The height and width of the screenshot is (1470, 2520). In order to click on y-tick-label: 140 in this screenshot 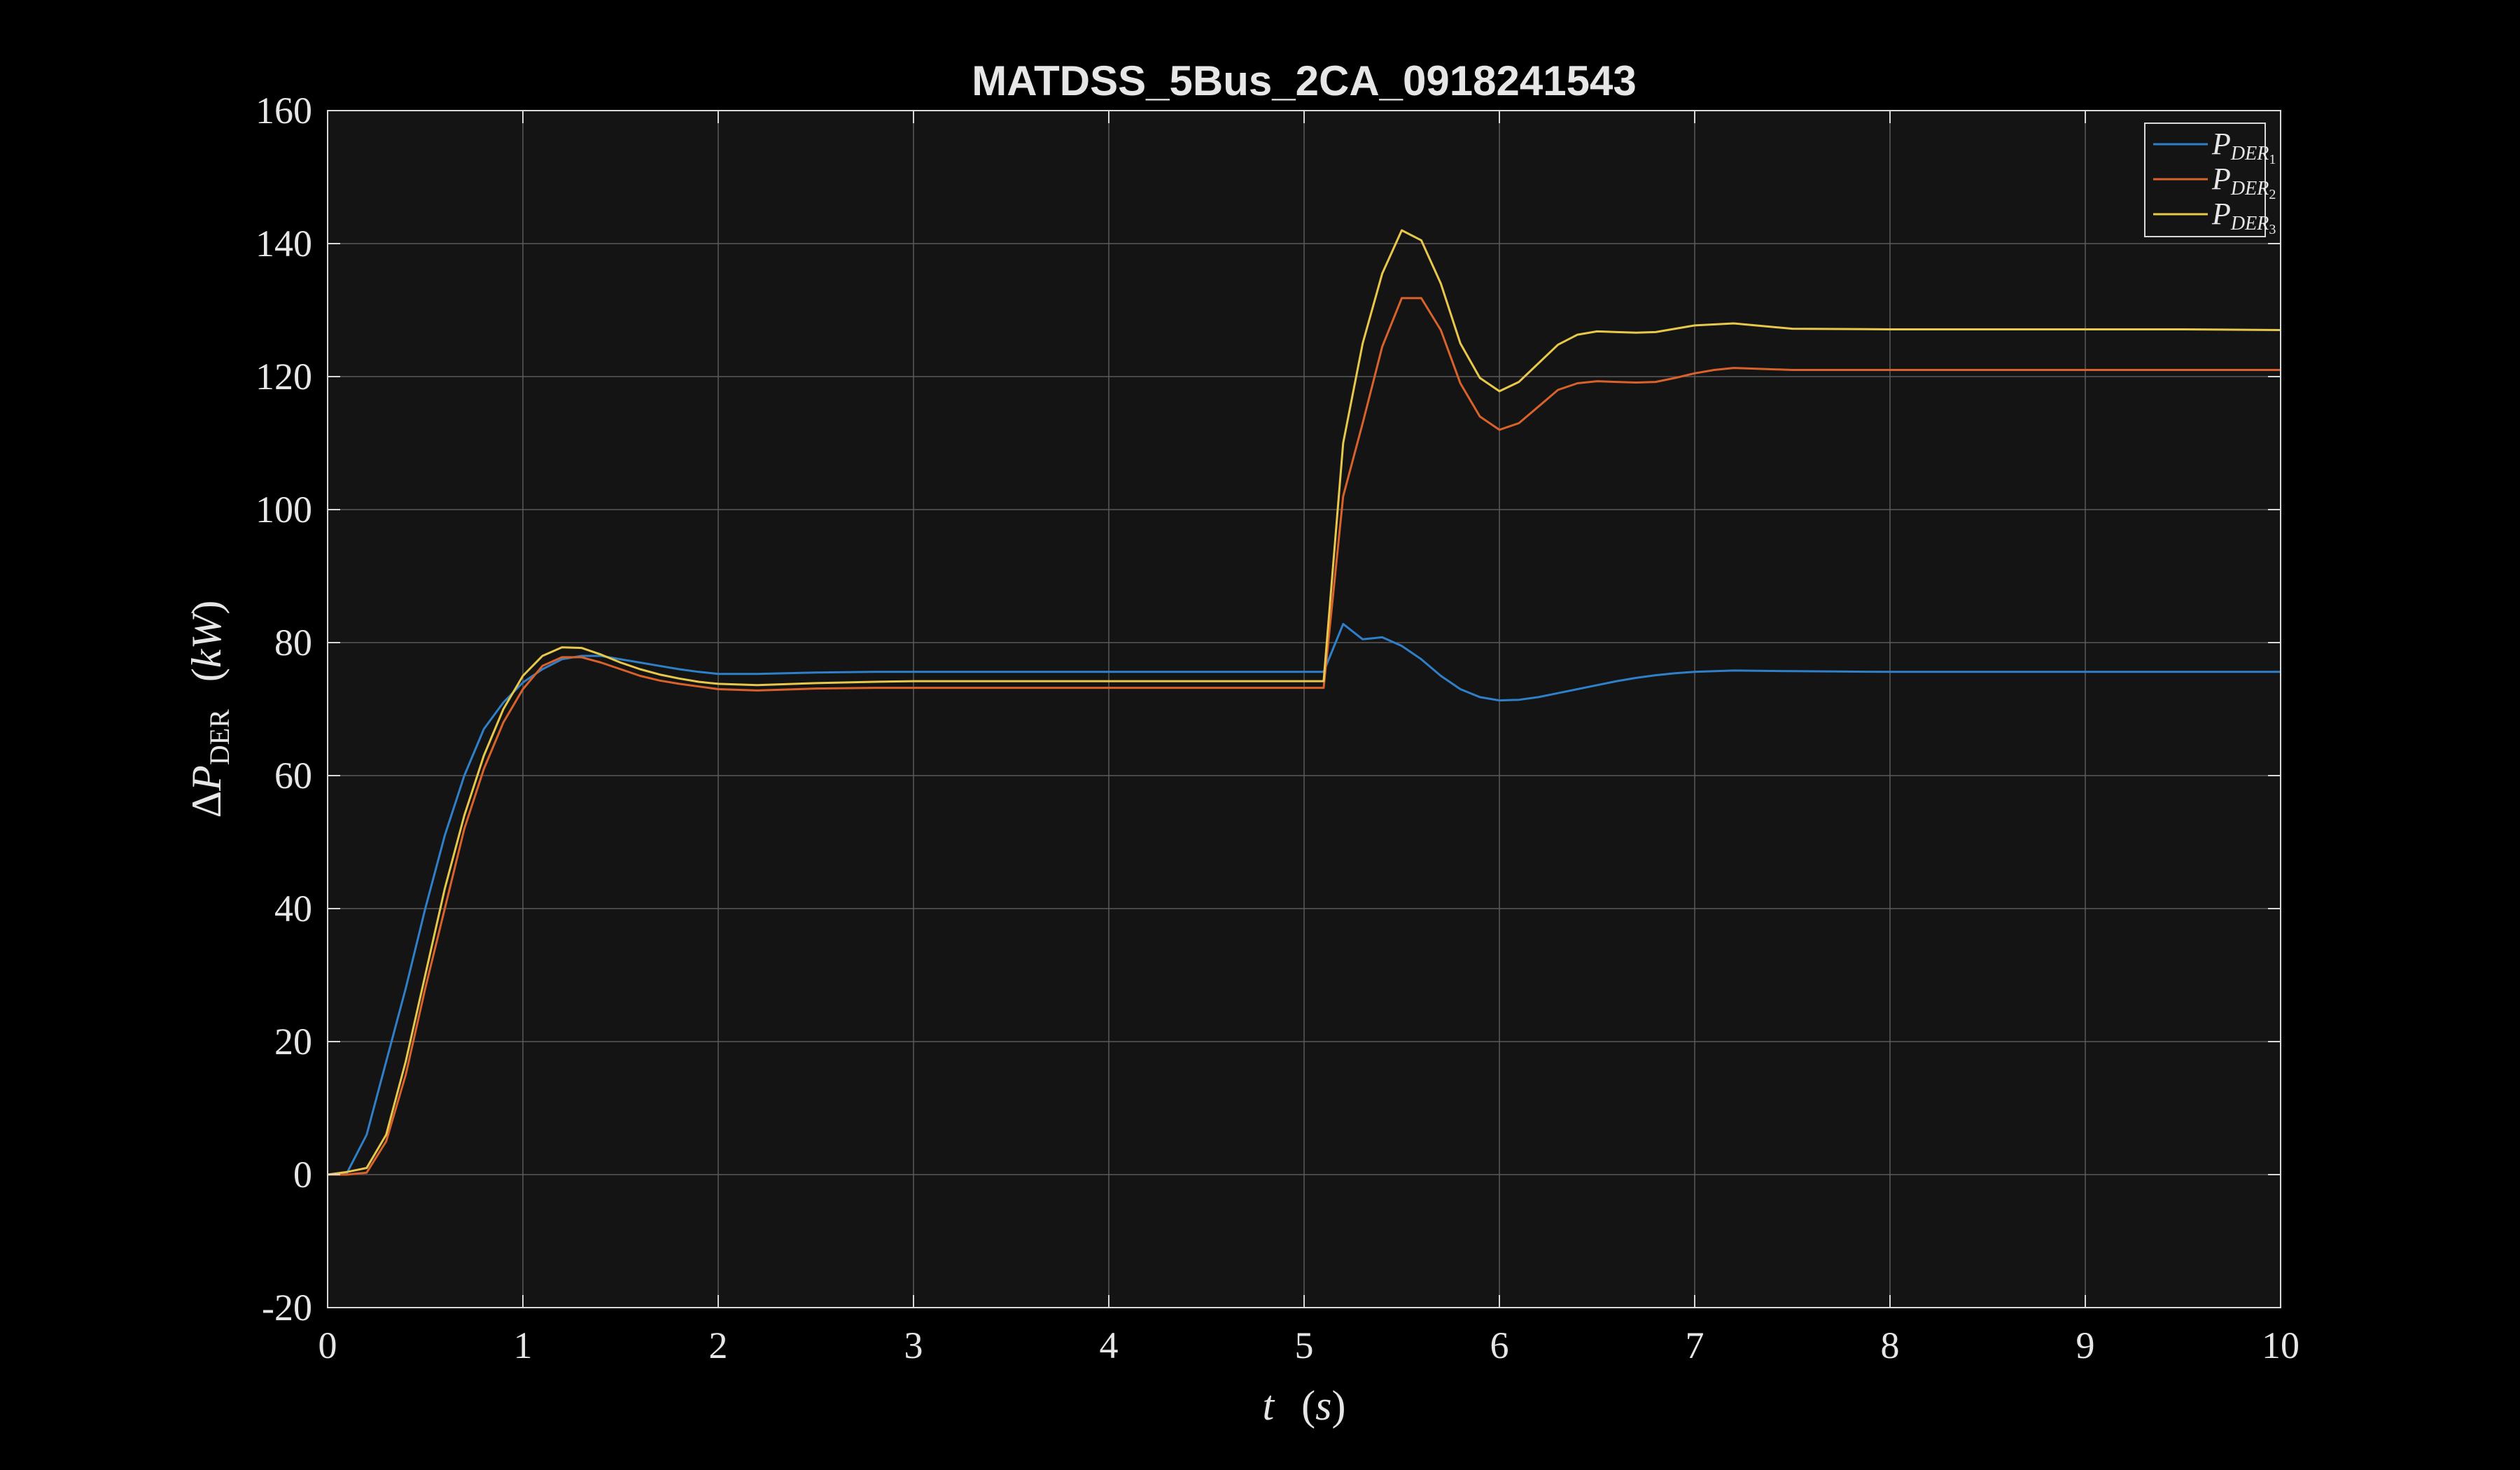, I will do `click(283, 244)`.